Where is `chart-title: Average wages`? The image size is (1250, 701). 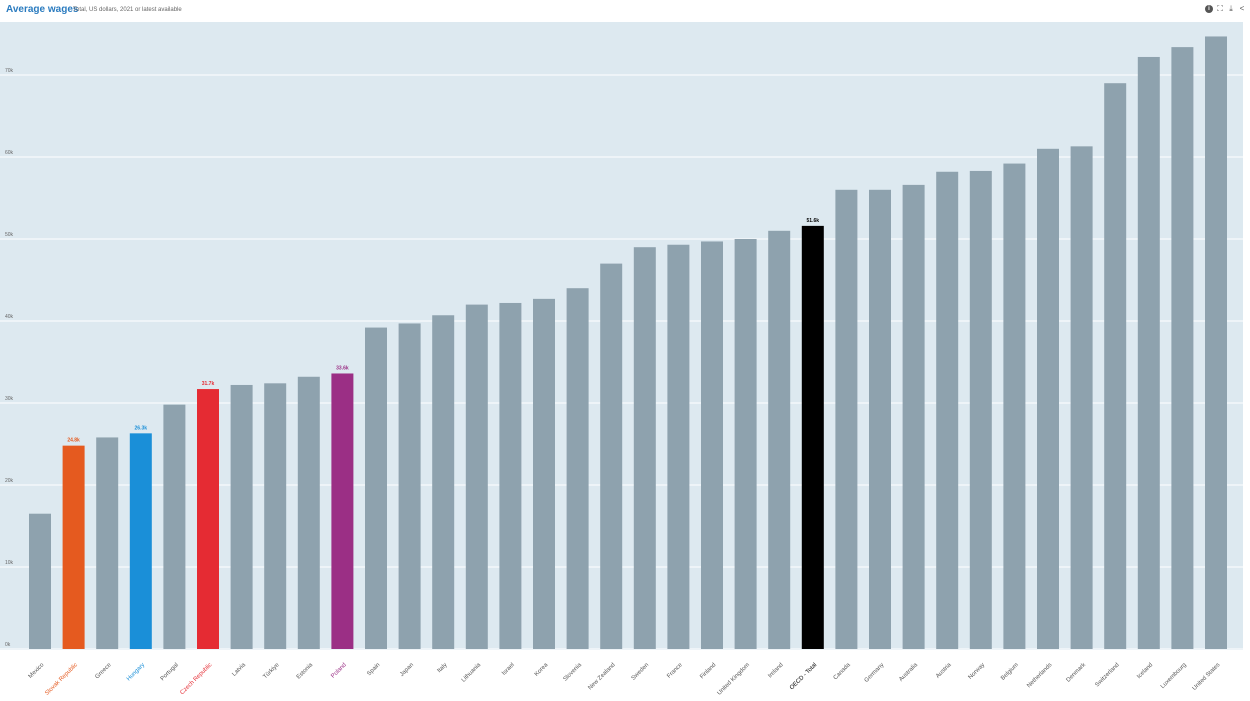
chart-title: Average wages is located at coordinates (42, 9).